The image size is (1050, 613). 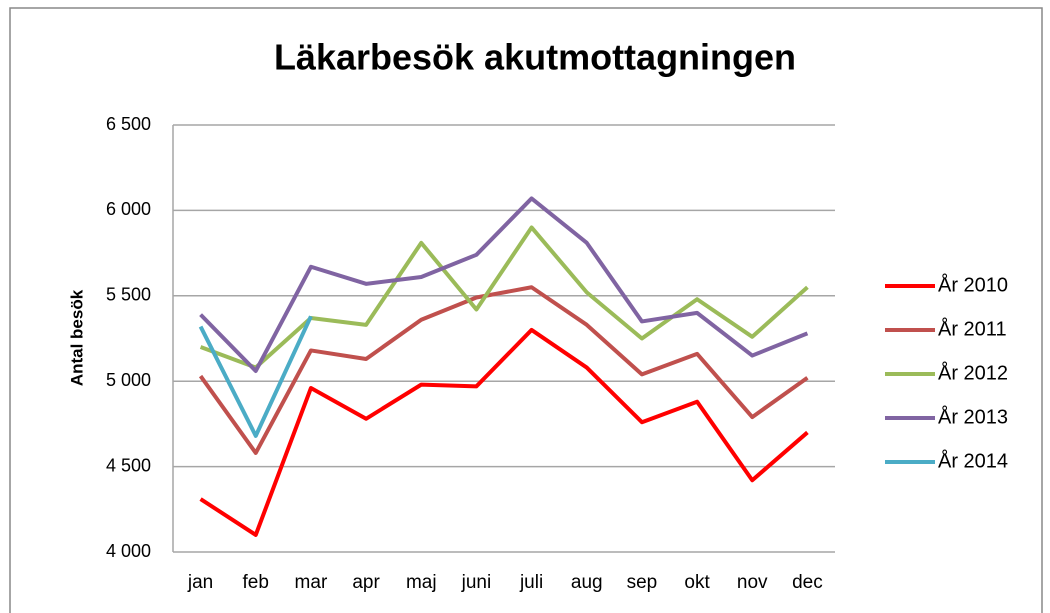 I want to click on x-tick-label: maj, so click(x=421, y=582).